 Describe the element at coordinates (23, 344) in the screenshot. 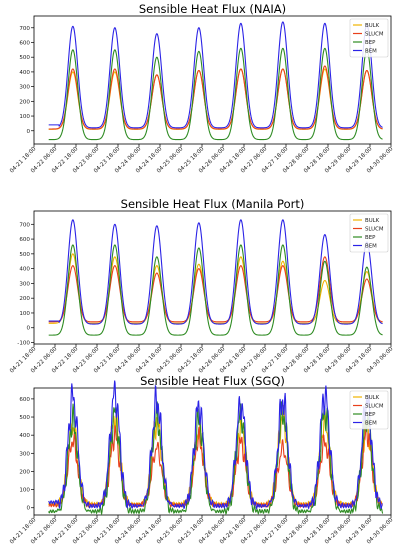

I see `y-tick-label: -100` at that location.